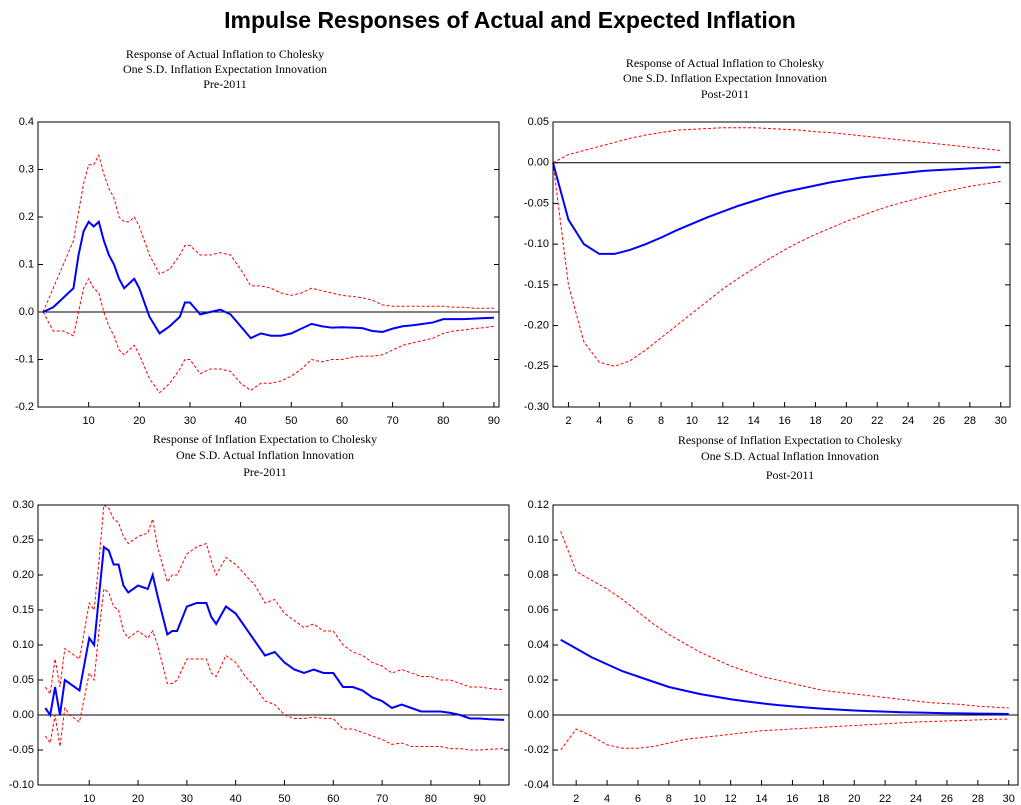 The image size is (1021, 805). What do you see at coordinates (536, 285) in the screenshot?
I see `y-tick-label: -0.15` at bounding box center [536, 285].